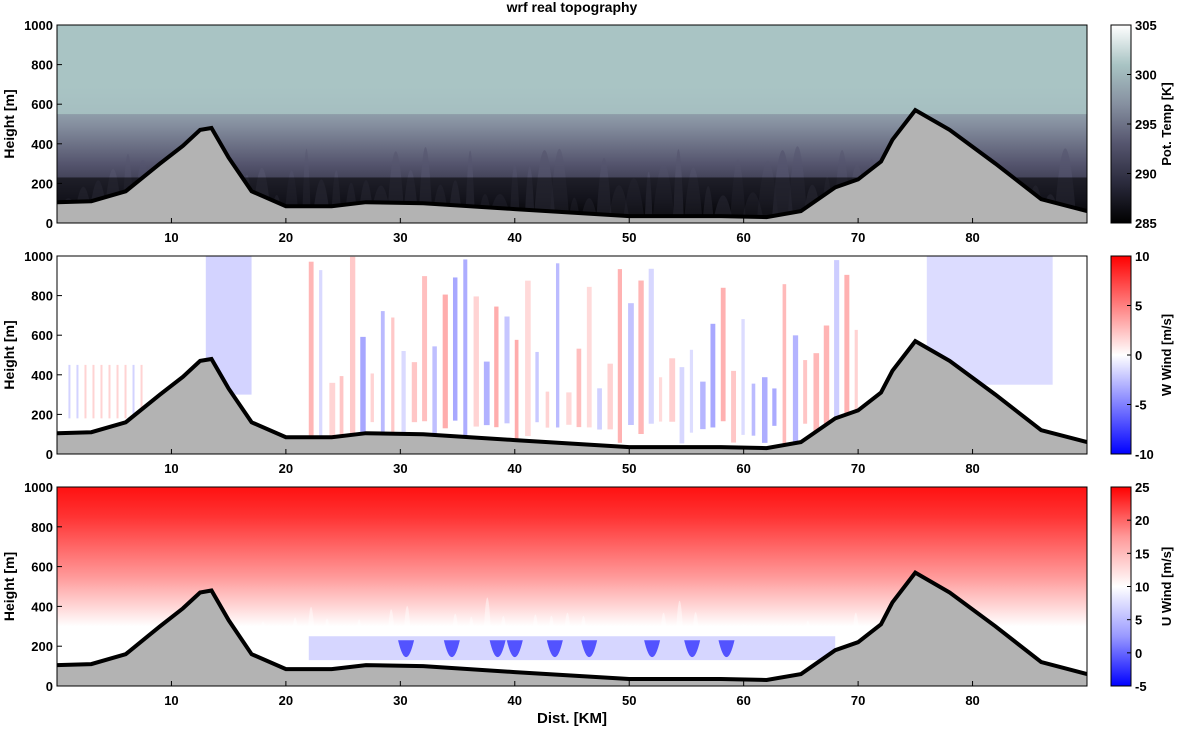  I want to click on colorbar-tick-label: 295, so click(1146, 124).